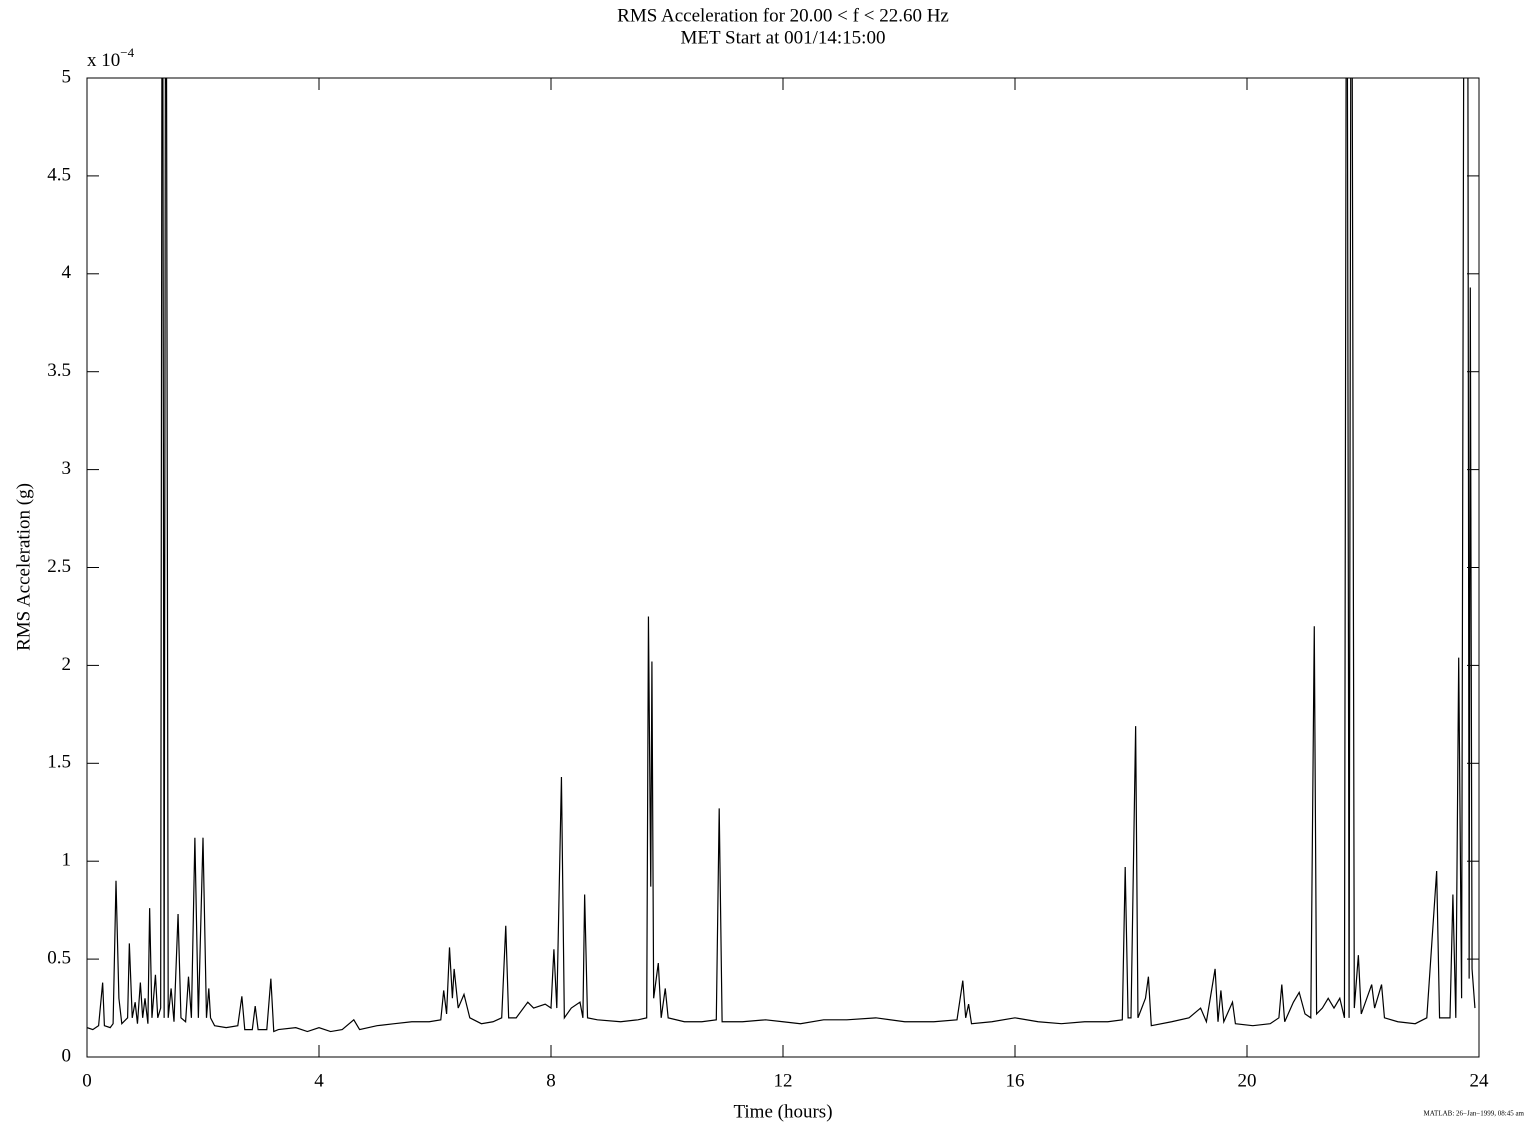 This screenshot has height=1129, width=1526. What do you see at coordinates (67, 860) in the screenshot?
I see `y-tick-label: 1` at bounding box center [67, 860].